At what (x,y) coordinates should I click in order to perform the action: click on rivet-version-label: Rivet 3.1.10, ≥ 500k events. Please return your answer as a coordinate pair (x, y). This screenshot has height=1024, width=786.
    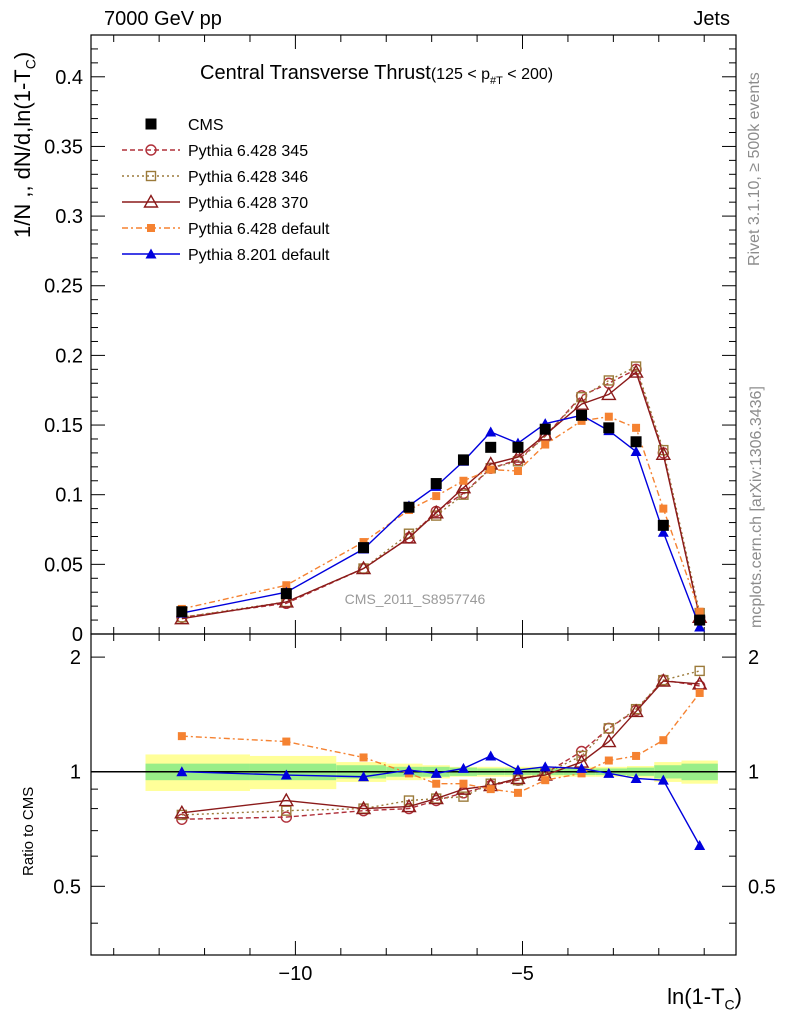
    Looking at the image, I should click on (754, 169).